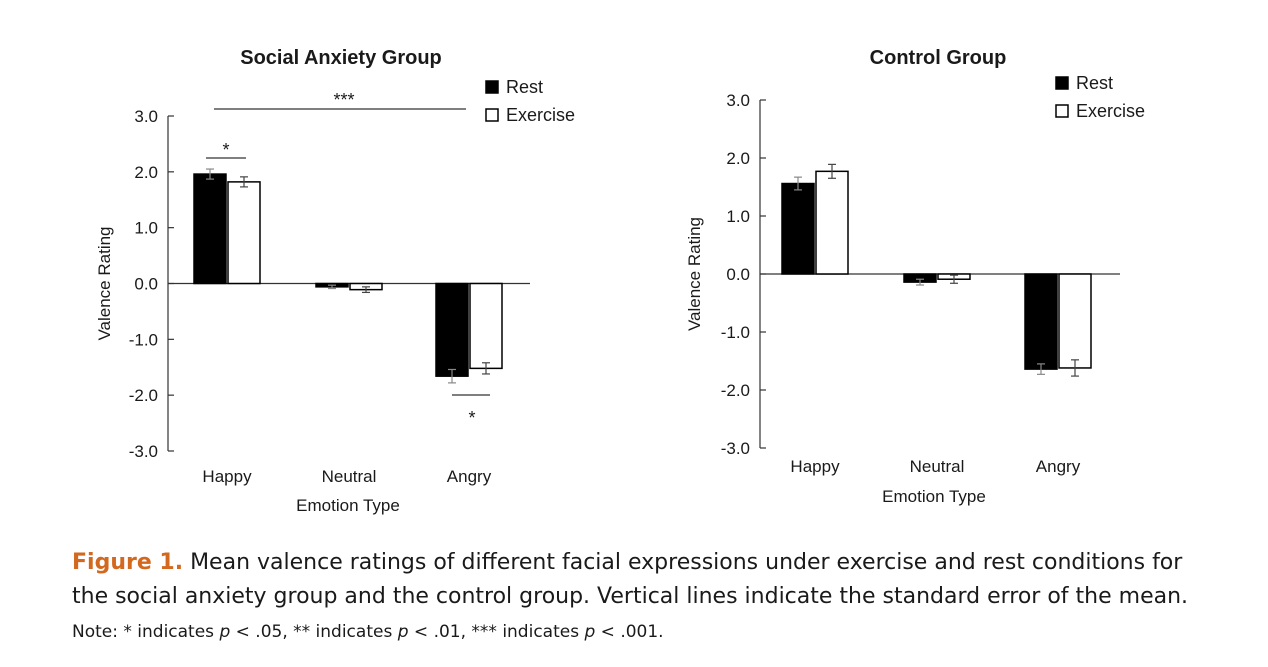 Image resolution: width=1268 pixels, height=667 pixels. What do you see at coordinates (343, 100) in the screenshot?
I see `significance-marker: ***` at bounding box center [343, 100].